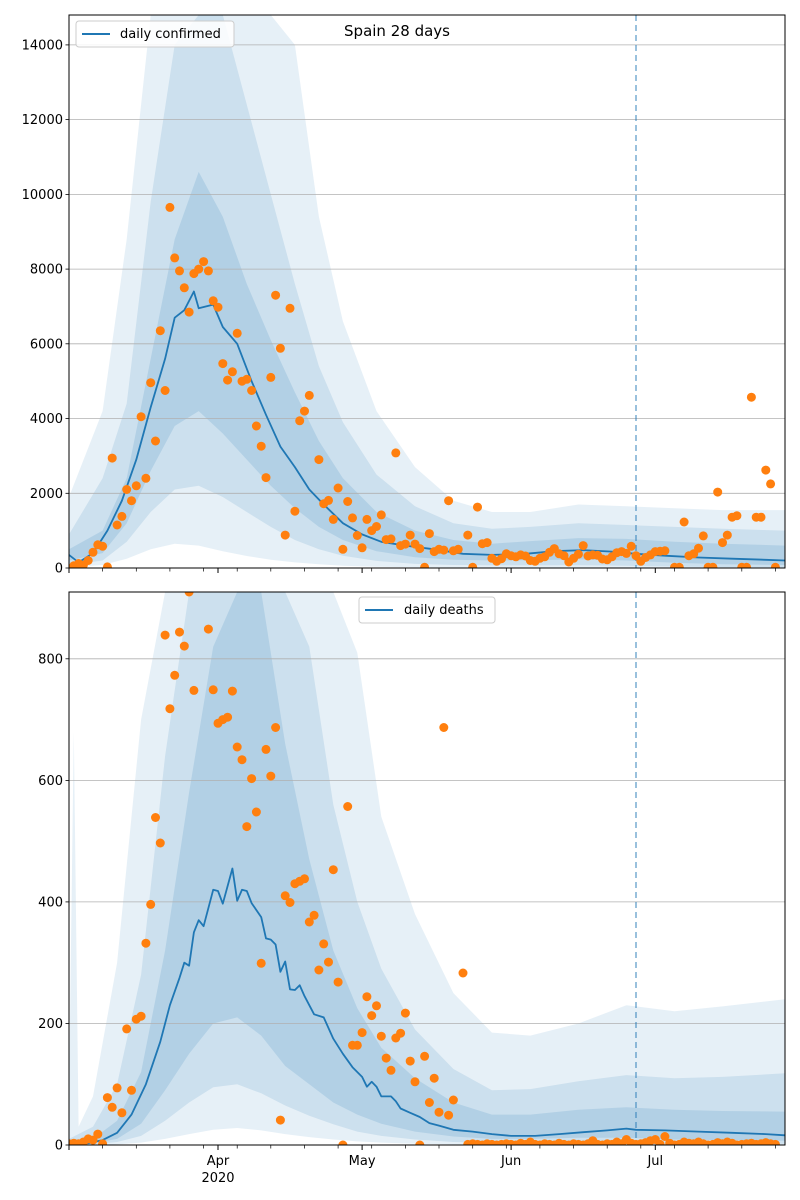 Image resolution: width=800 pixels, height=1200 pixels. Describe the element at coordinates (46, 419) in the screenshot. I see `confirmed-ytick-label: 4000` at that location.